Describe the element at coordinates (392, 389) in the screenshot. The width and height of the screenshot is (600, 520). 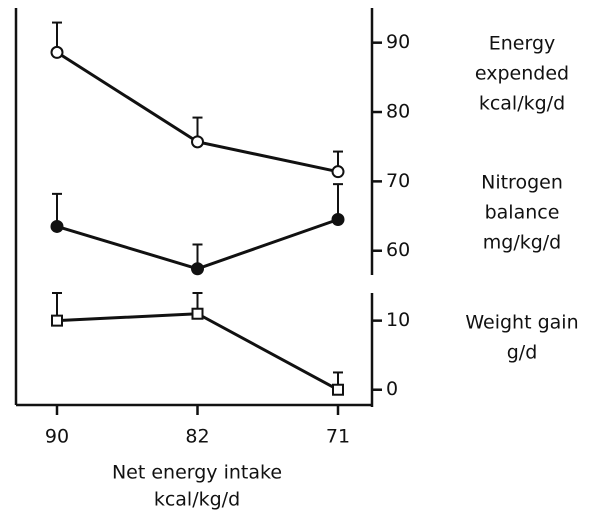
I see `y-tick-label: 0` at that location.